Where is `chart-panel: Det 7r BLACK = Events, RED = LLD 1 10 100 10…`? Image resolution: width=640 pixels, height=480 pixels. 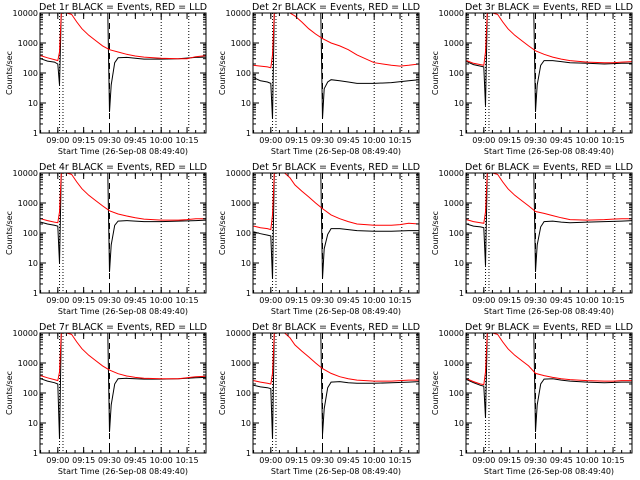 chart-panel: Det 7r BLACK = Events, RED = LLD 1 10 100 10… is located at coordinates (106, 399).